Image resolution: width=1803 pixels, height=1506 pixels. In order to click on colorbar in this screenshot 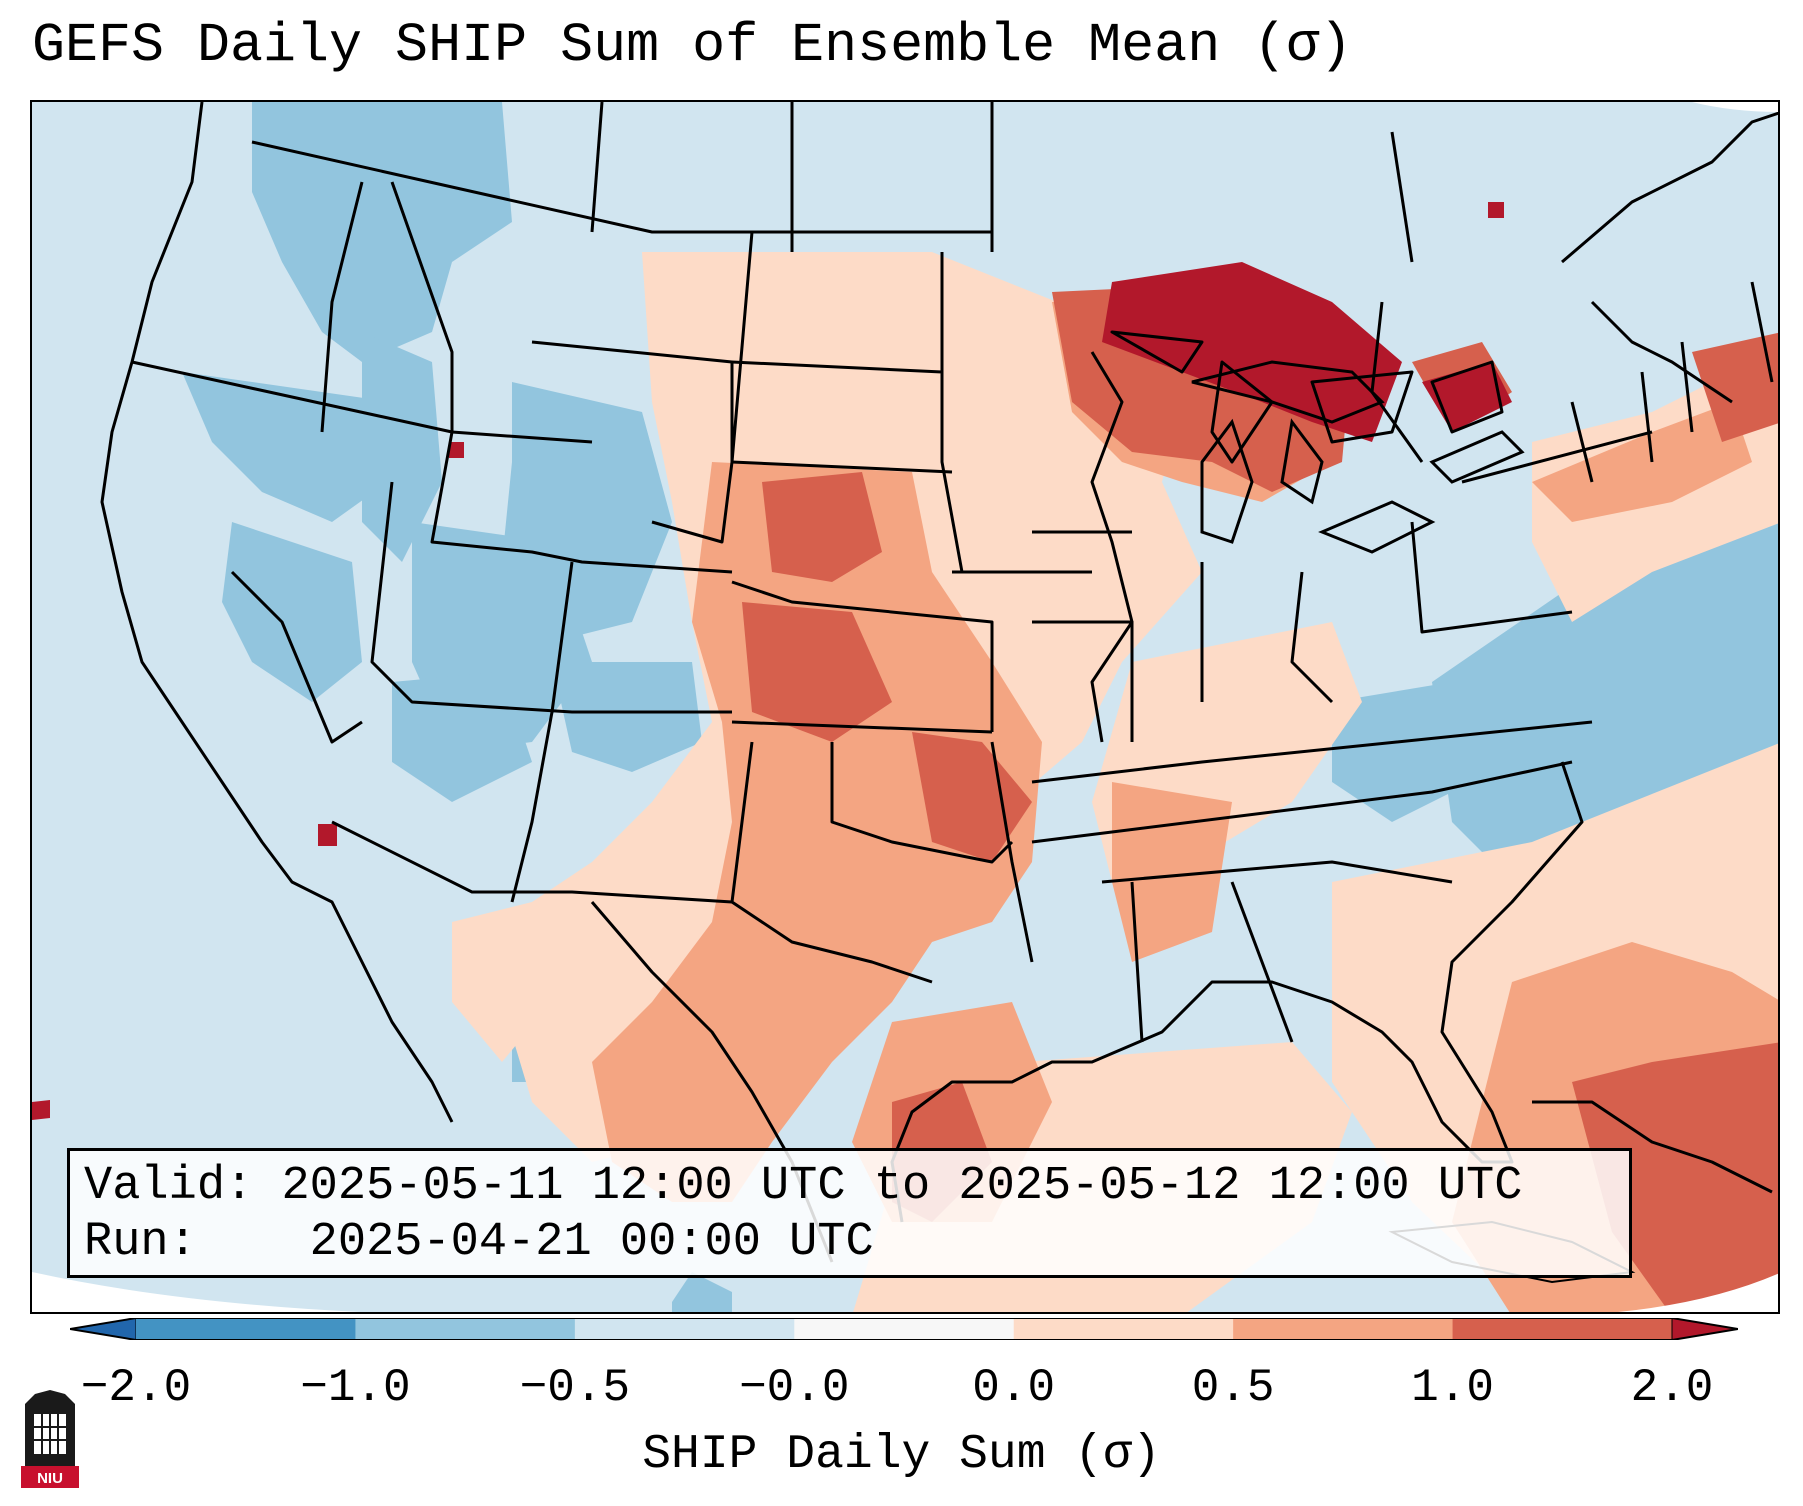, I will do `click(904, 1329)`.